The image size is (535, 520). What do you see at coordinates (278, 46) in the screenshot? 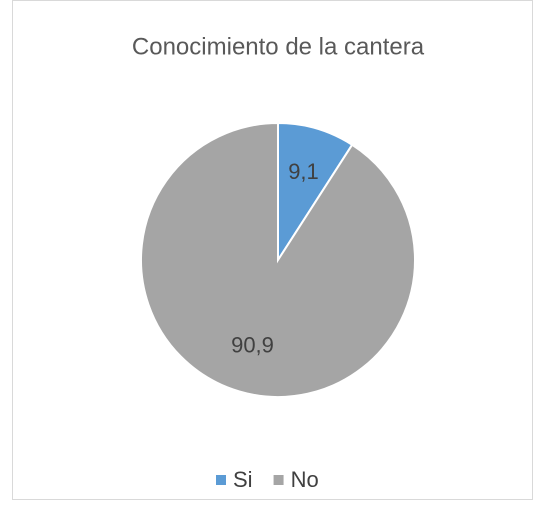
I see `chart-title: Conocimiento de la cantera` at bounding box center [278, 46].